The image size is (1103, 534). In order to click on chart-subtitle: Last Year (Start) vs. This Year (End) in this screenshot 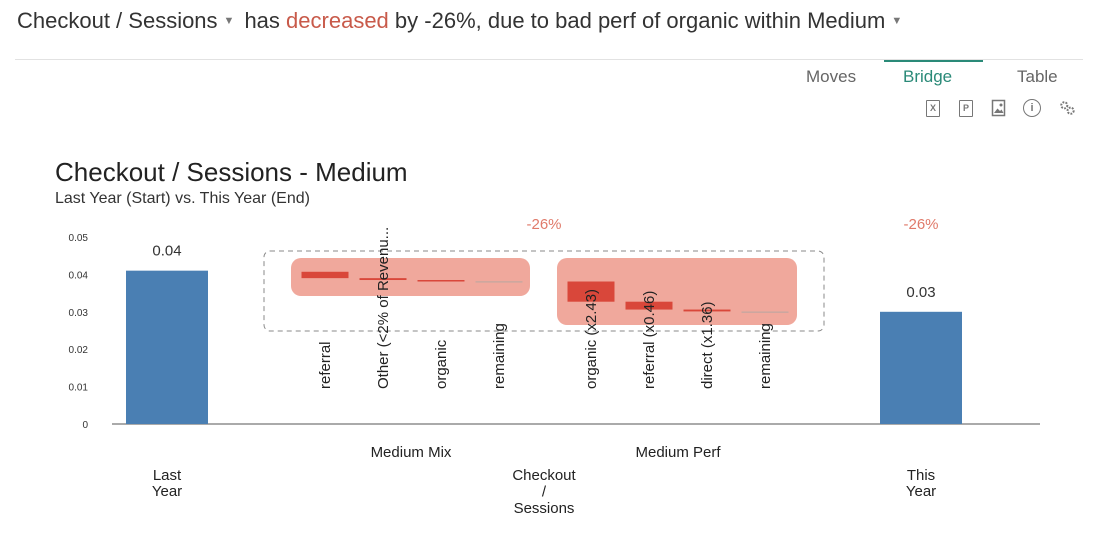, I will do `click(182, 198)`.